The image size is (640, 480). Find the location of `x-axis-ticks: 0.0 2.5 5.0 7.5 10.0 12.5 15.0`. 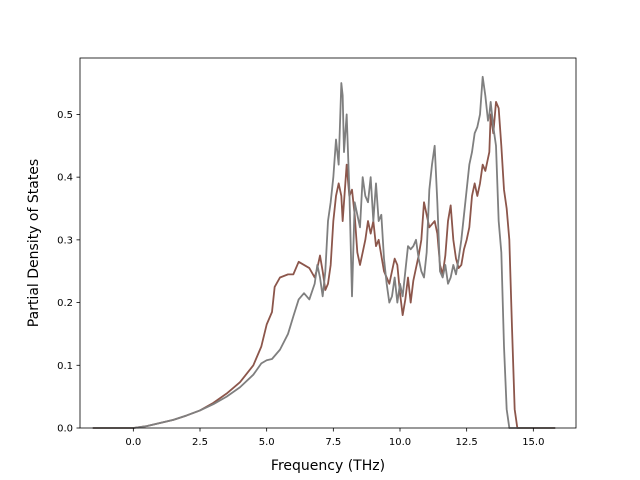

x-axis-ticks: 0.0 2.5 5.0 7.5 10.0 12.5 15.0 is located at coordinates (334, 438).